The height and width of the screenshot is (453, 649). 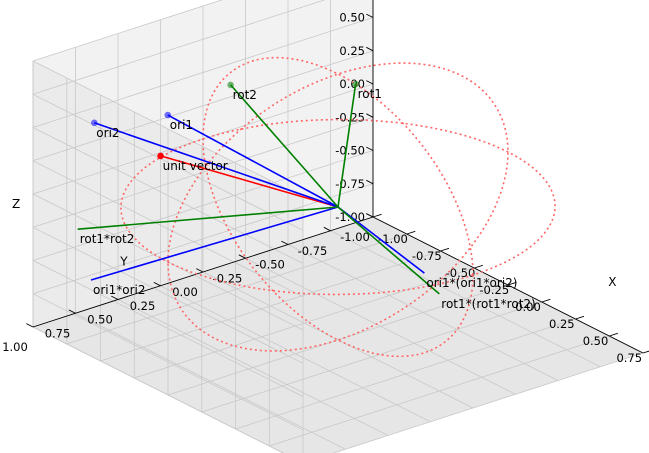 What do you see at coordinates (427, 256) in the screenshot?
I see `x-tick-label: -0.75` at bounding box center [427, 256].